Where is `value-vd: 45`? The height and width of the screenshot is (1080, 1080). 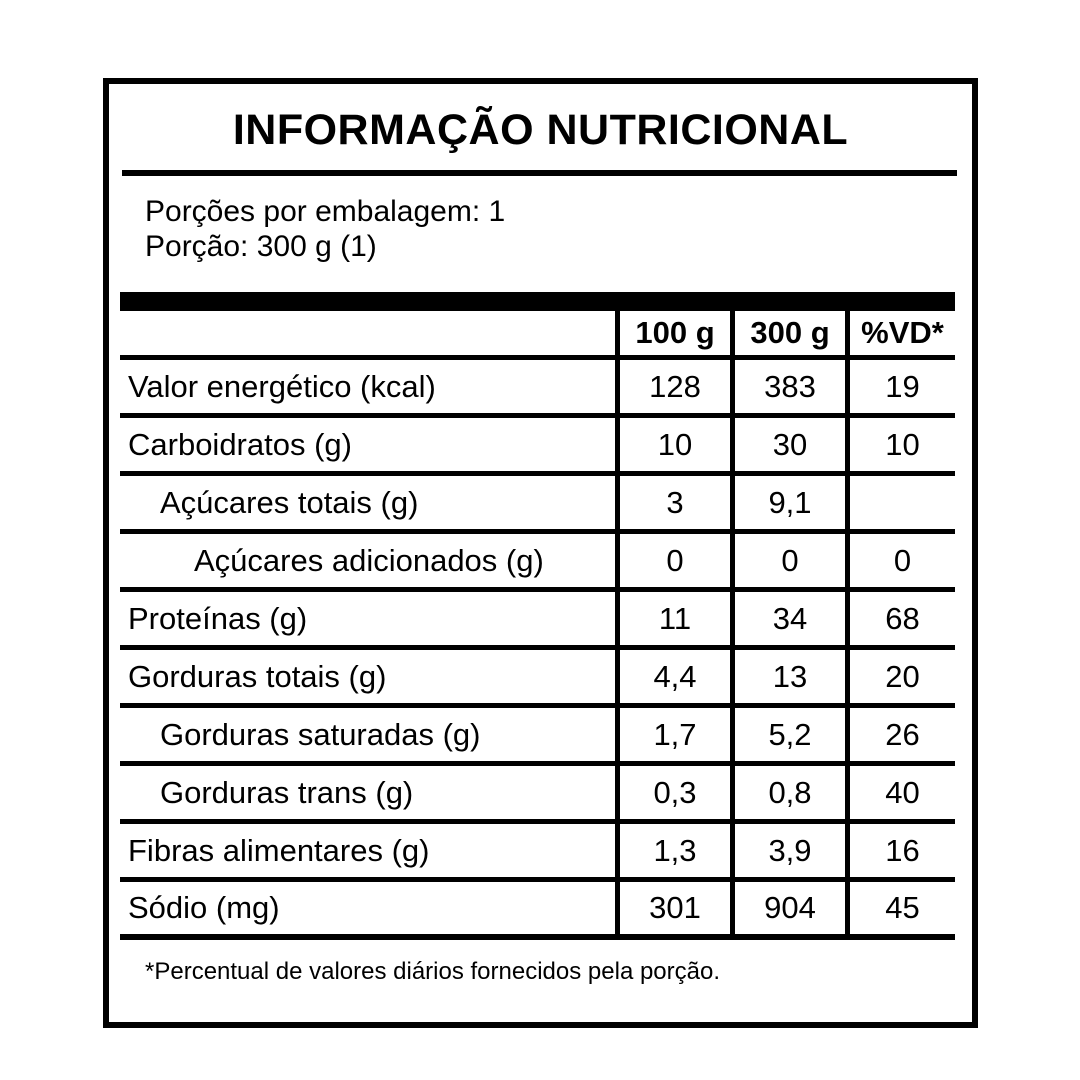
value-vd: 45 is located at coordinates (900, 911).